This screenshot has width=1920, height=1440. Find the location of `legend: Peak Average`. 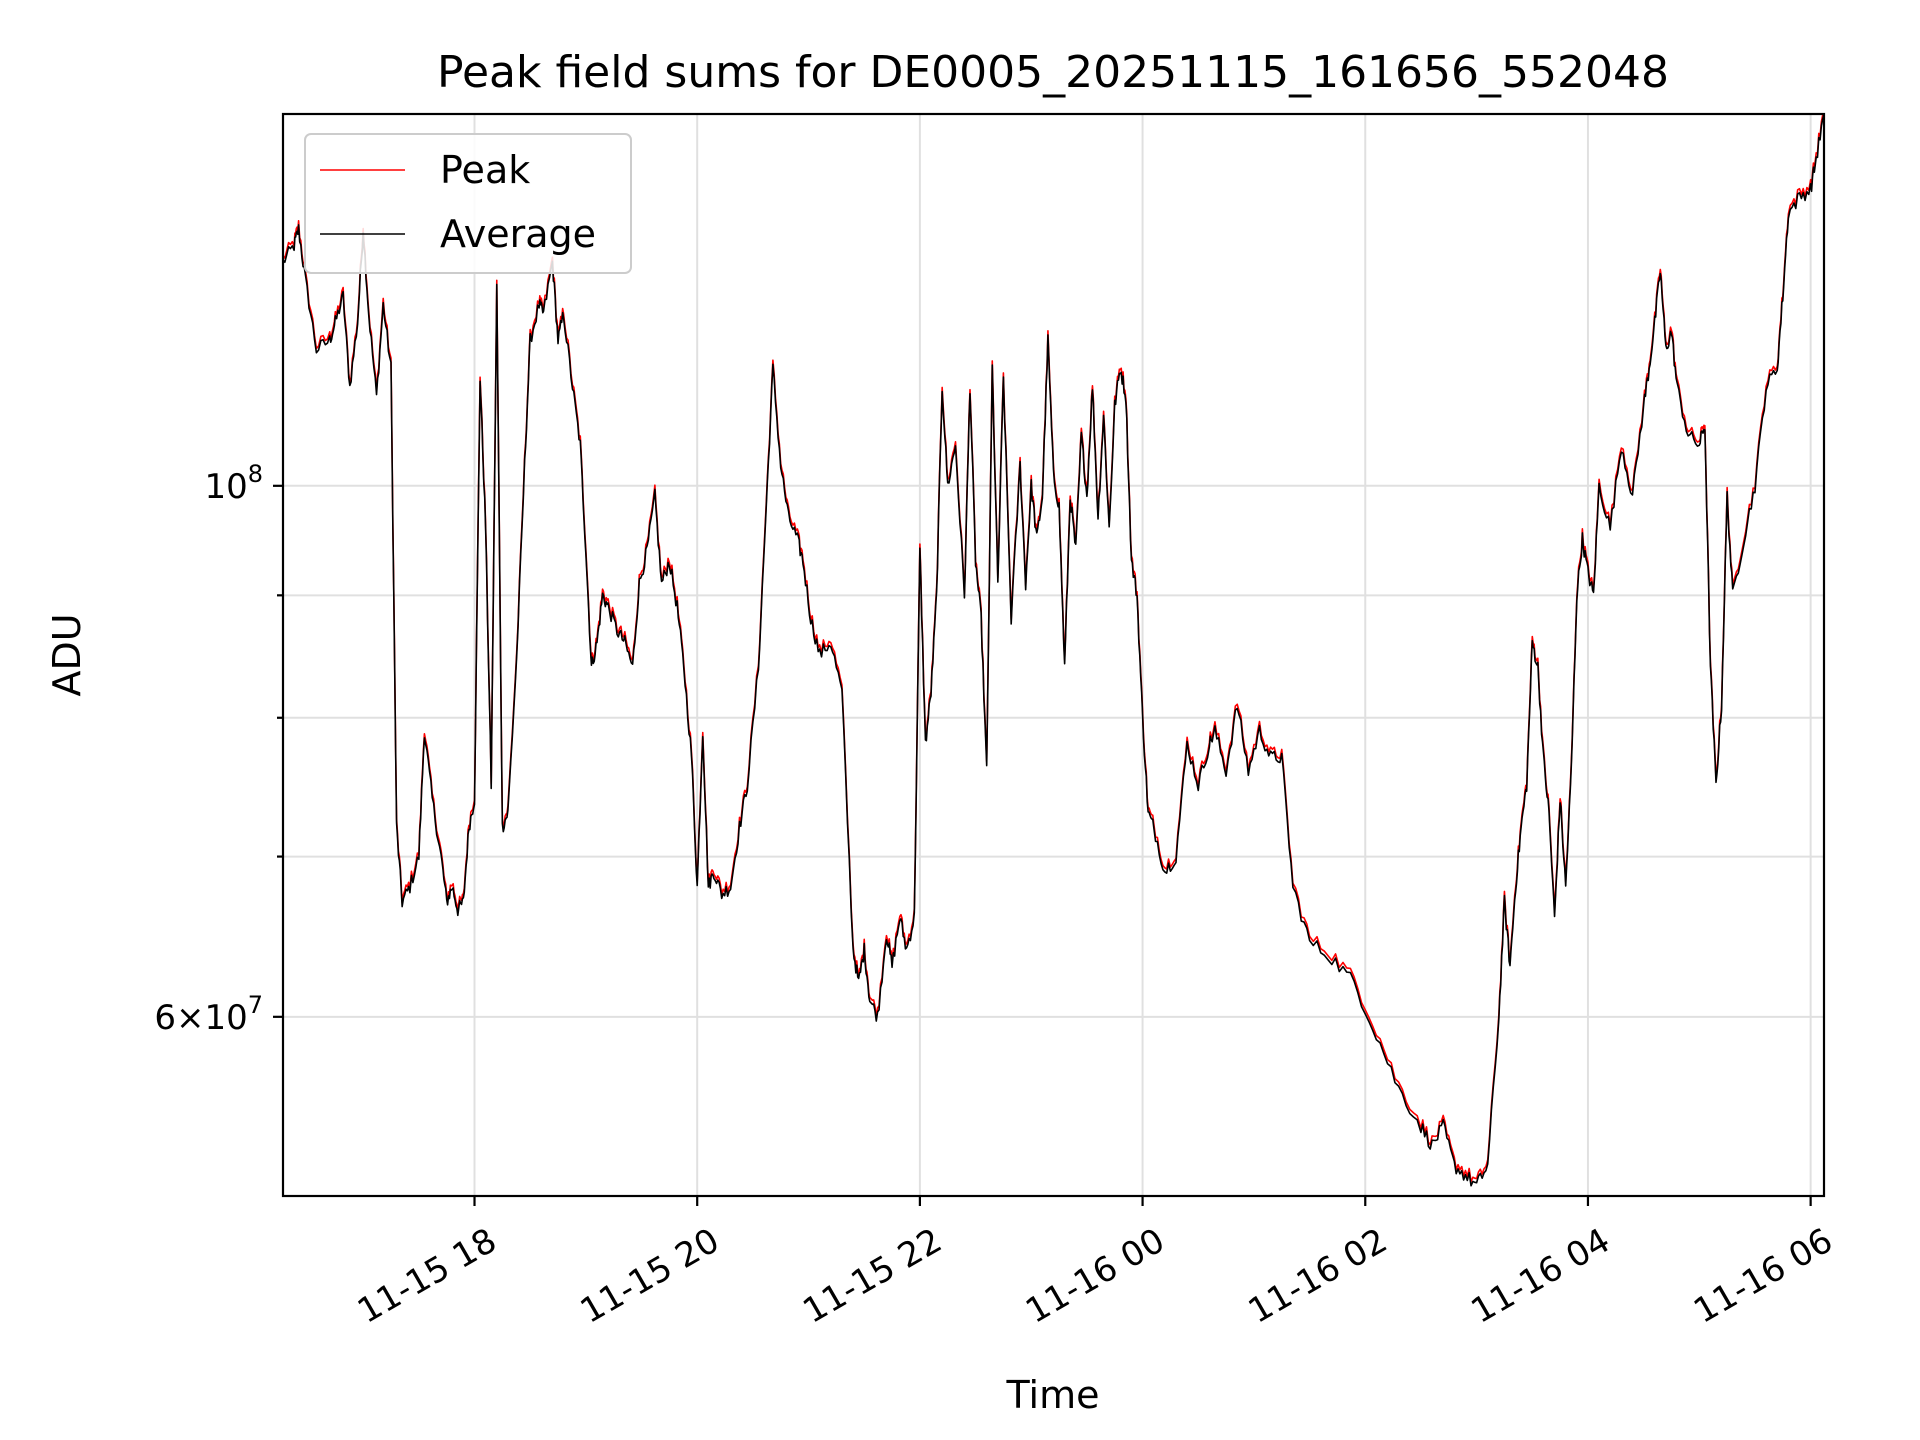

legend: Peak Average is located at coordinates (468, 203).